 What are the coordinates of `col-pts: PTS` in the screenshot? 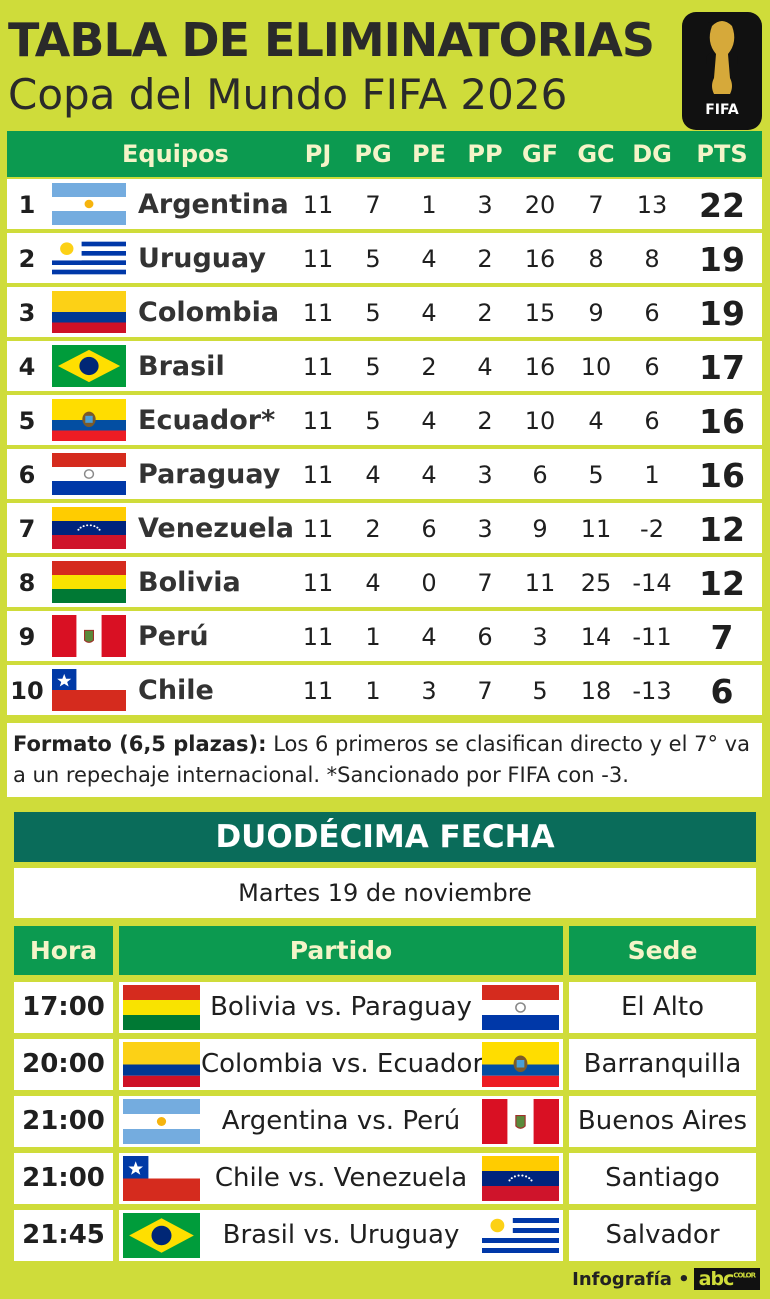 It's located at (722, 154).